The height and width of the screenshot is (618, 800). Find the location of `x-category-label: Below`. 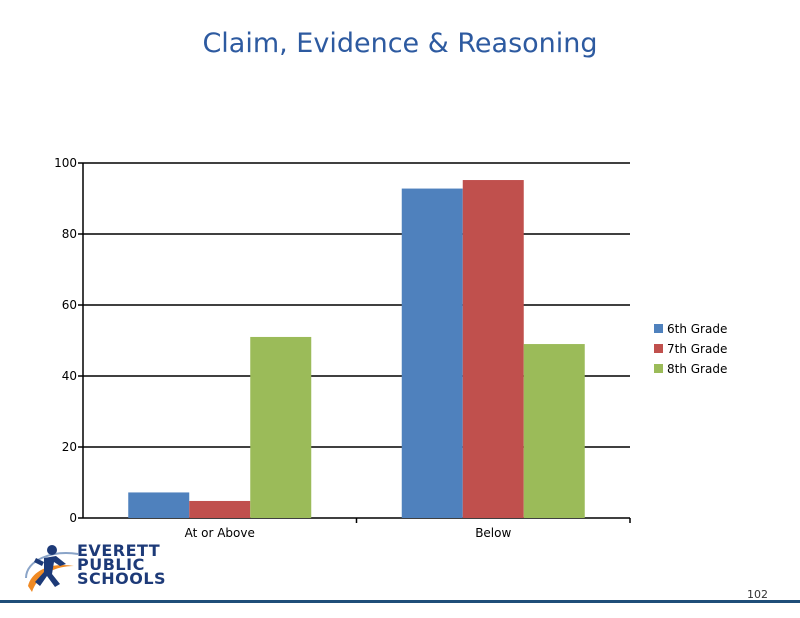

x-category-label: Below is located at coordinates (493, 533).